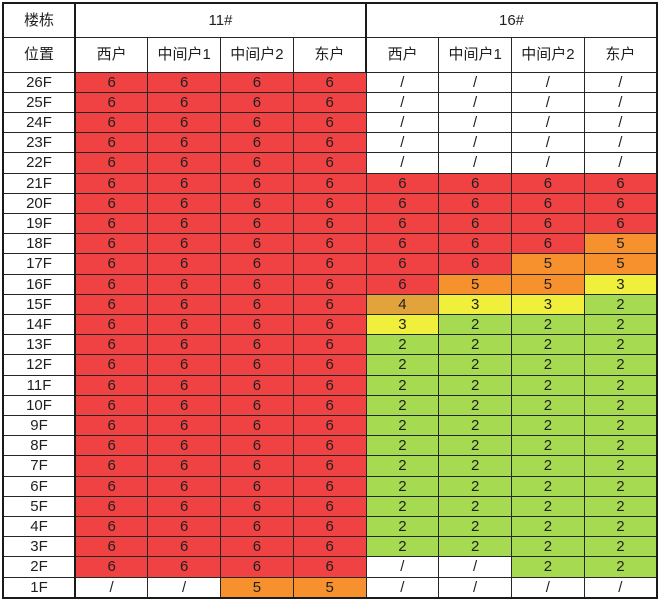 The image size is (660, 601). Describe the element at coordinates (39, 526) in the screenshot. I see `floor-label: 4F` at that location.